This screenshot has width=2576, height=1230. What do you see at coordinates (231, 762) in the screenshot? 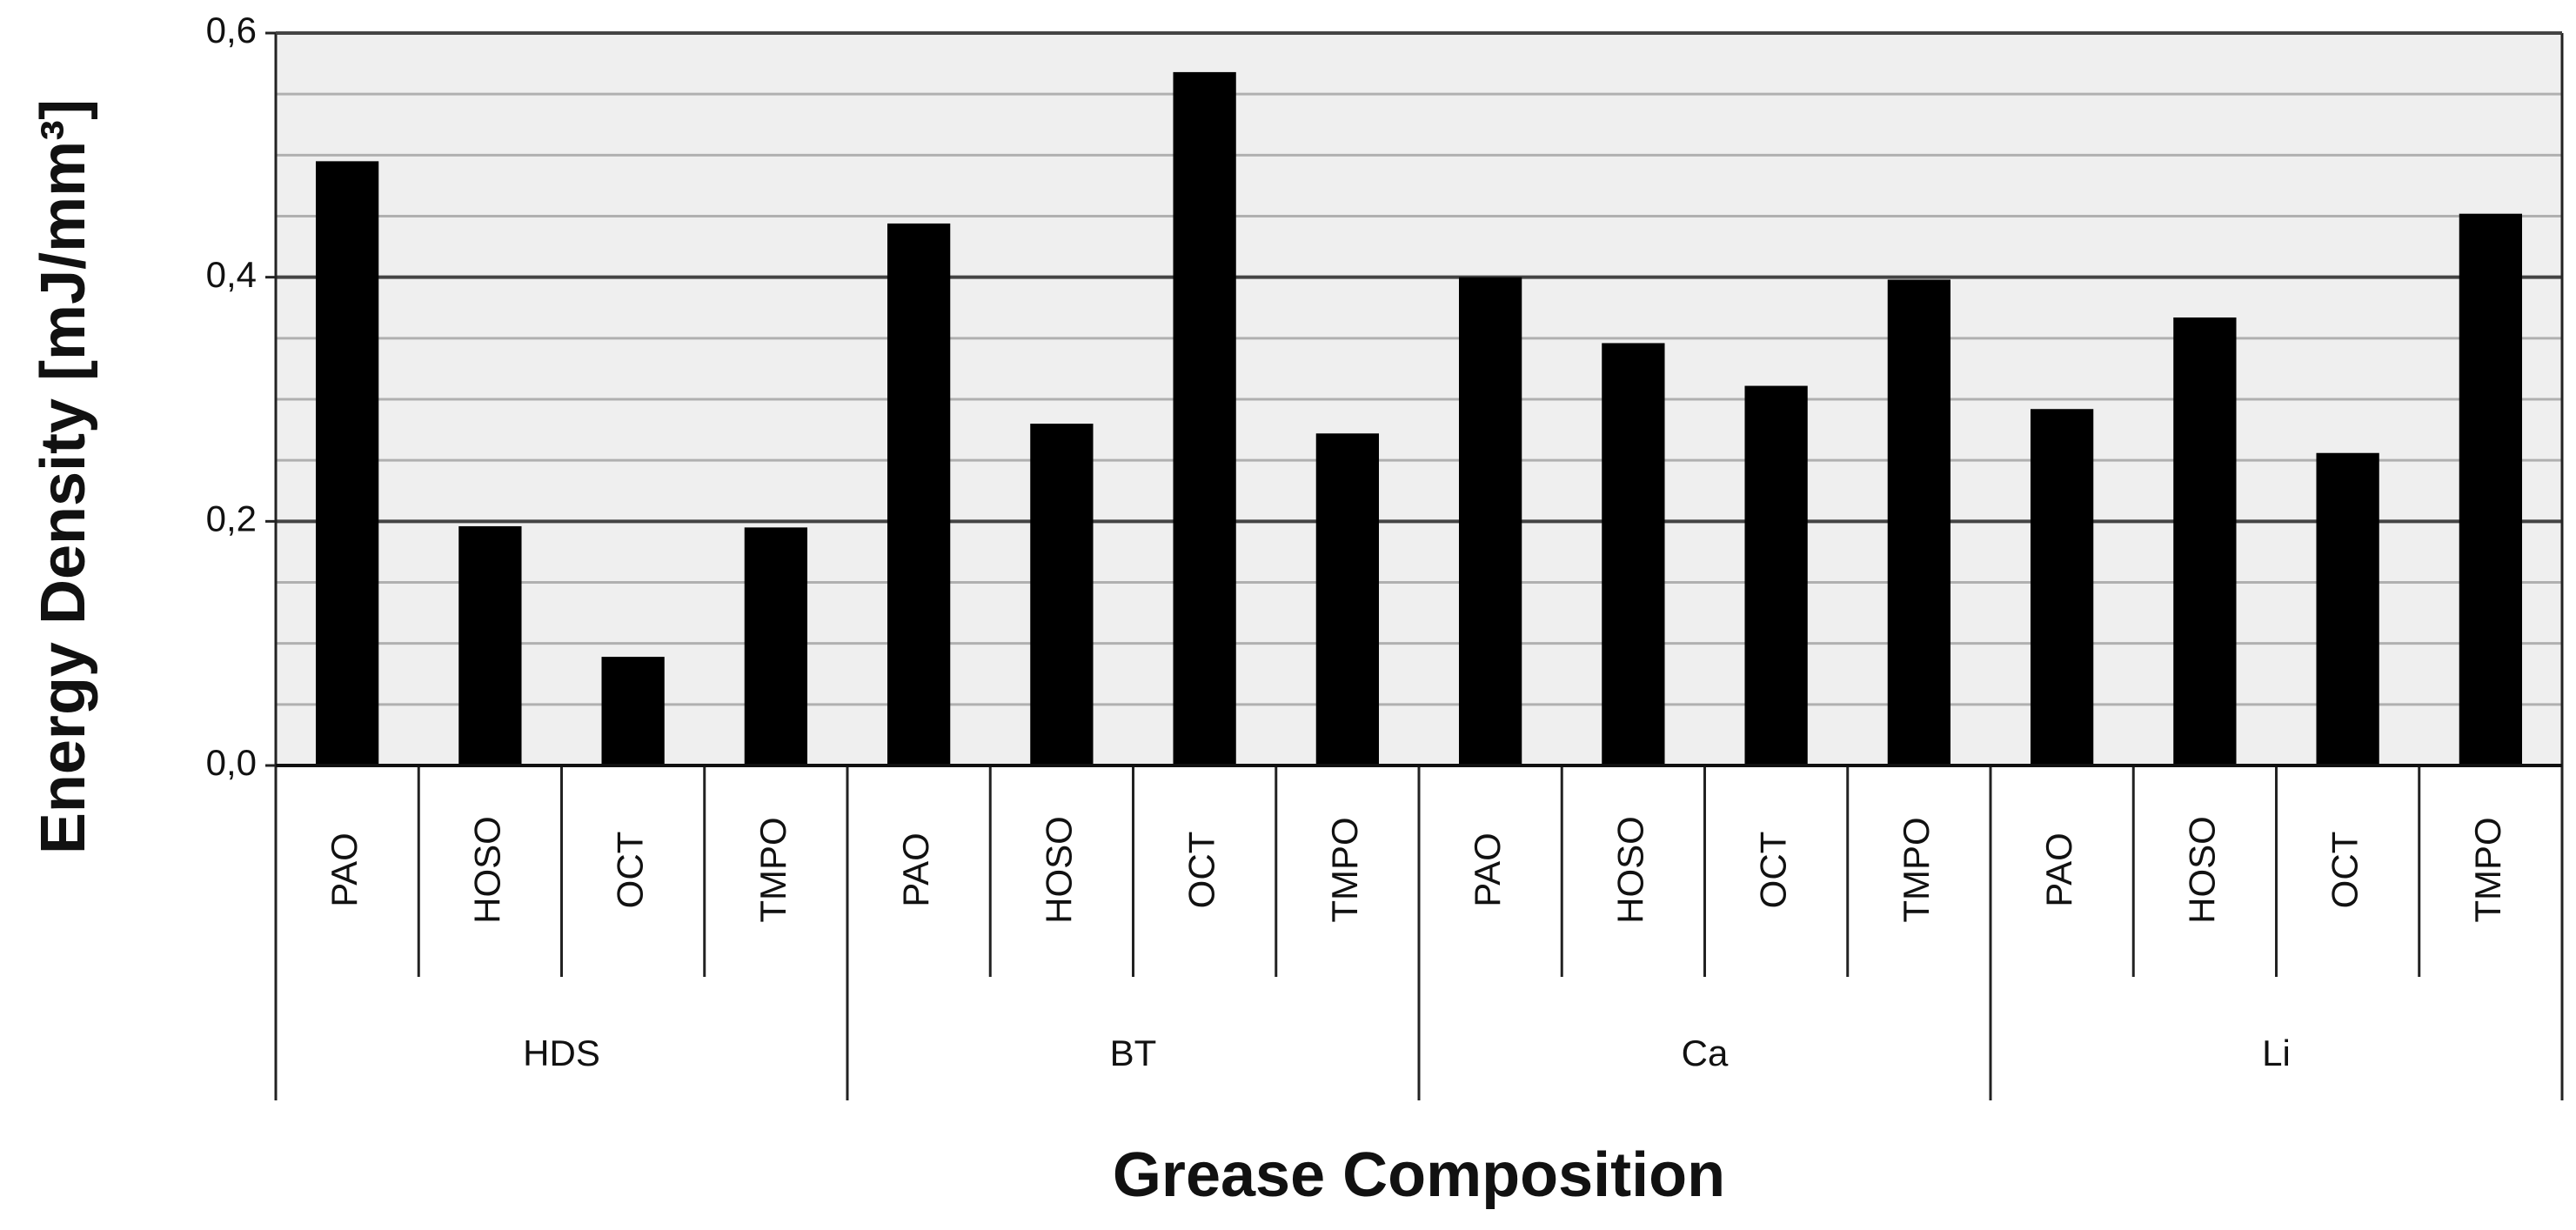
I see `y-tick-label: 0,0` at bounding box center [231, 762].